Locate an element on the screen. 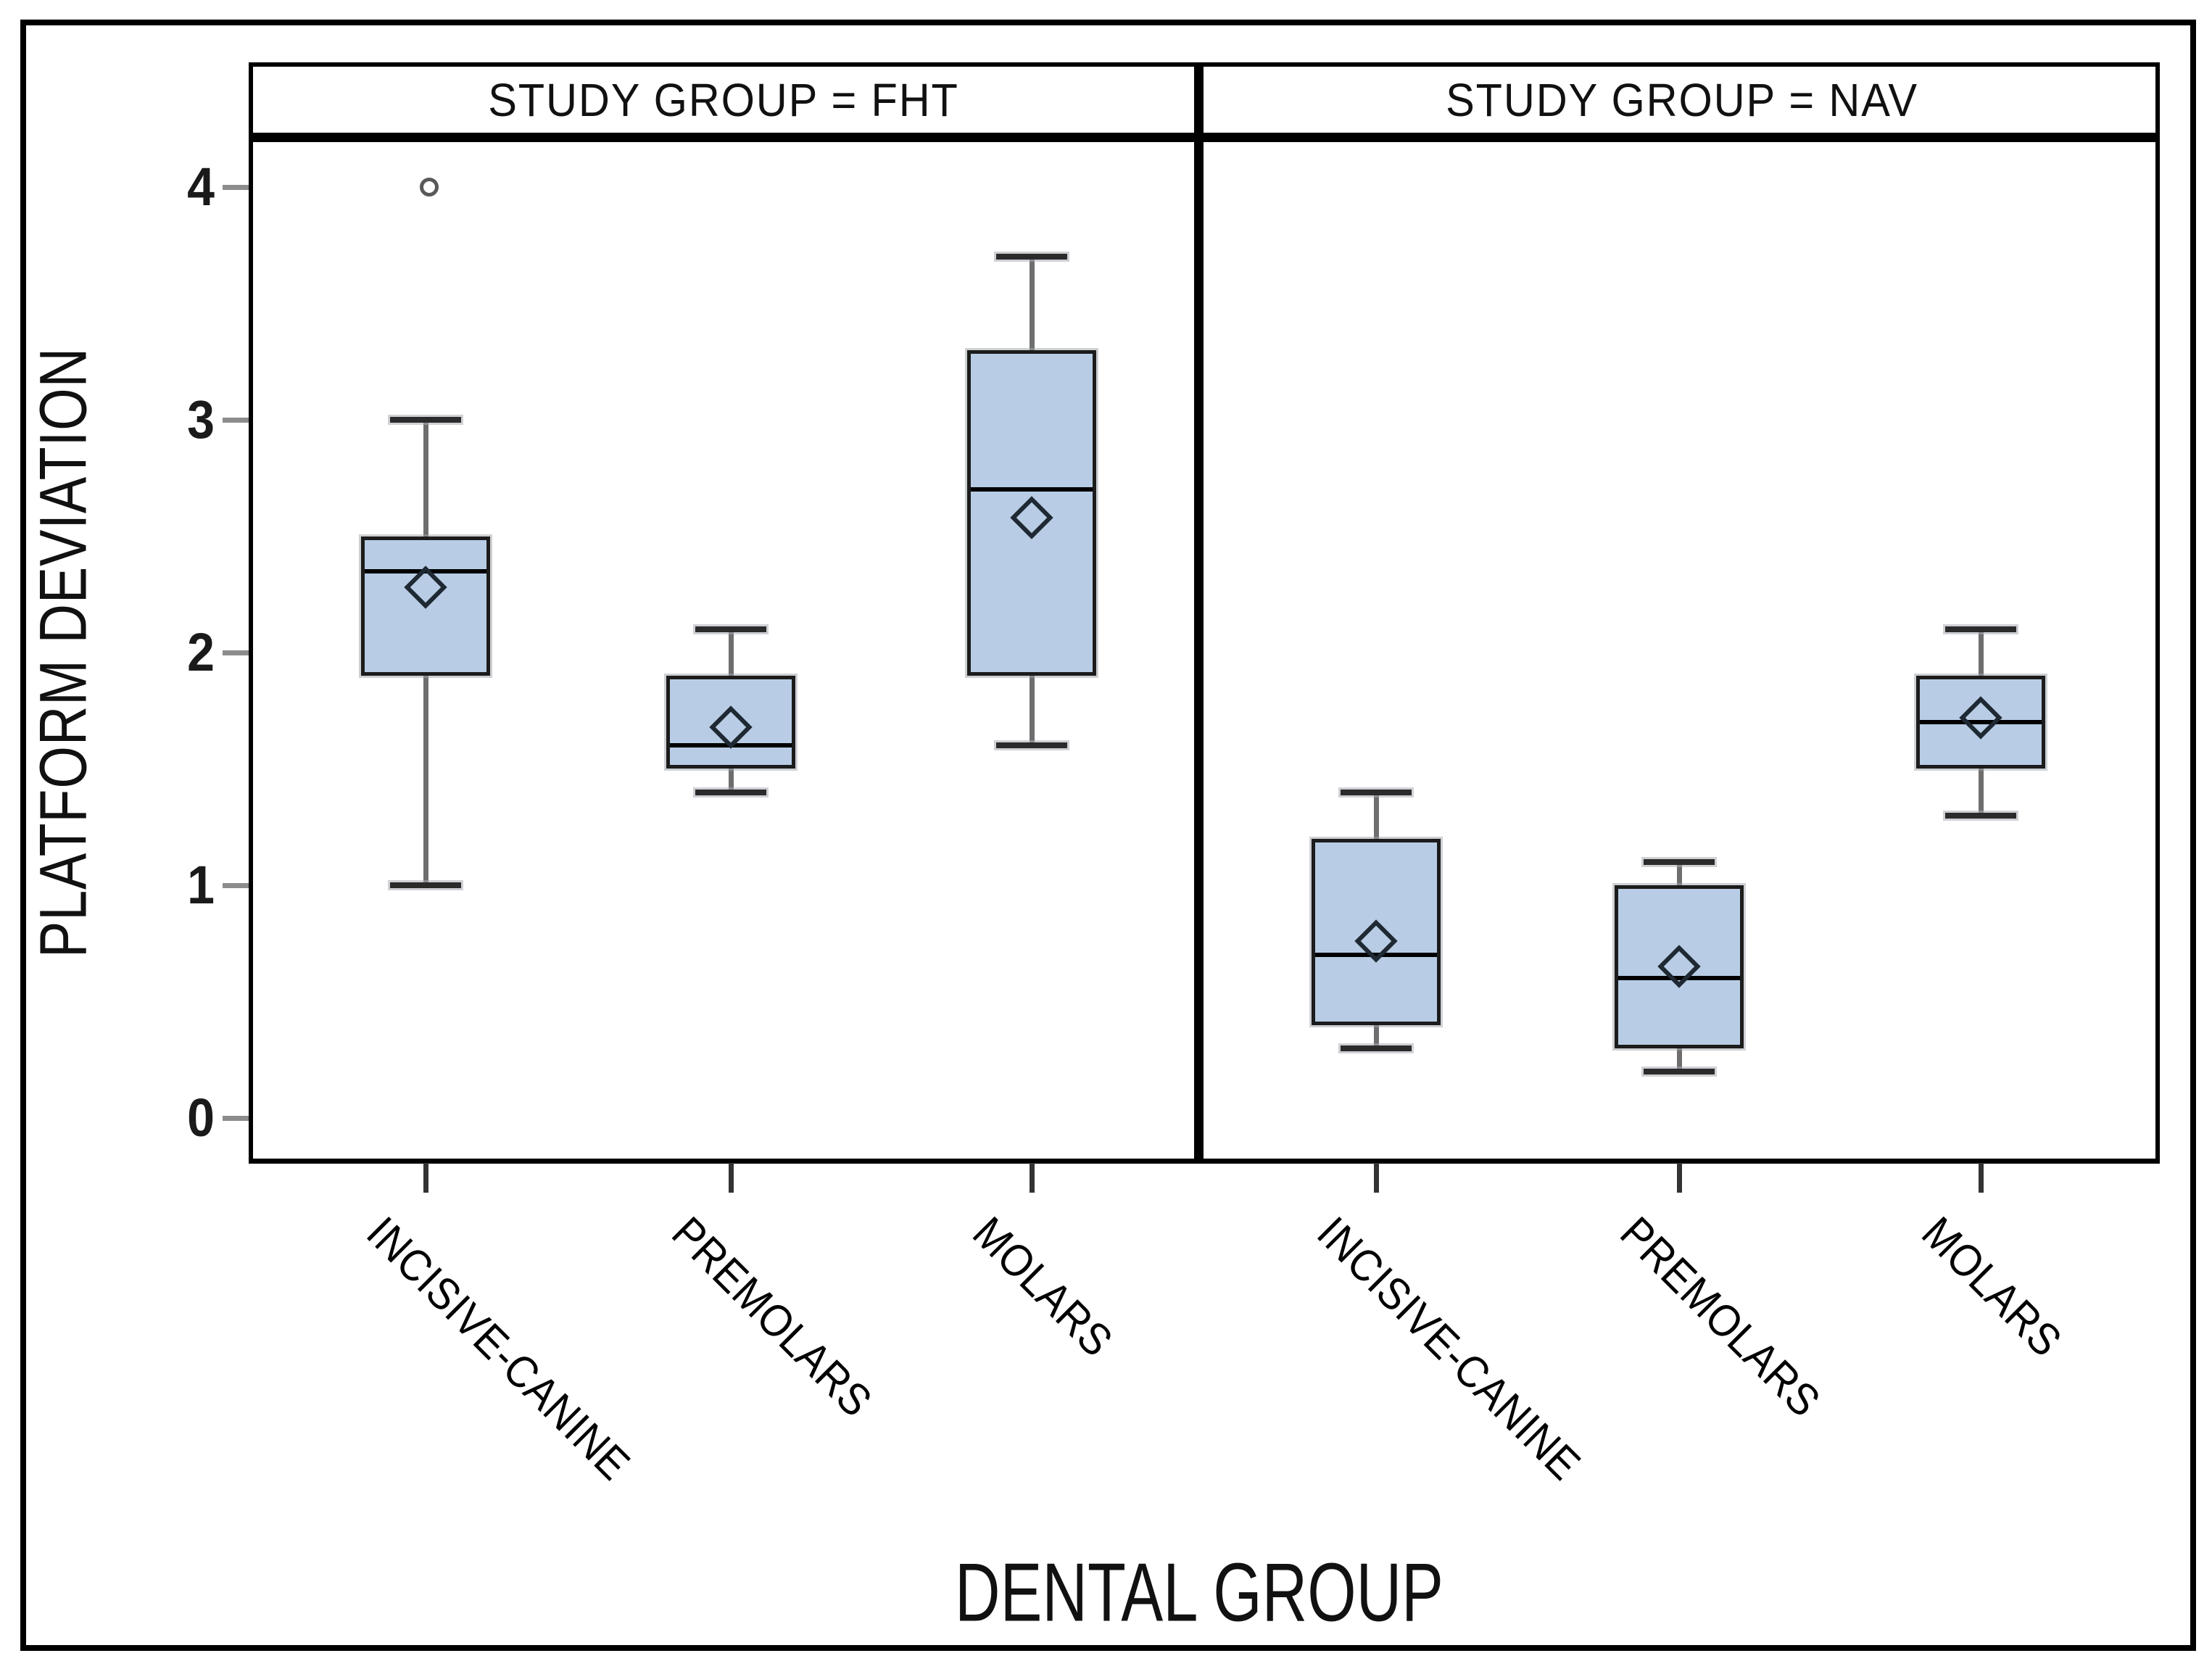 This screenshot has height=1669, width=2212. median-FHT-incisive-canine is located at coordinates (425, 570).